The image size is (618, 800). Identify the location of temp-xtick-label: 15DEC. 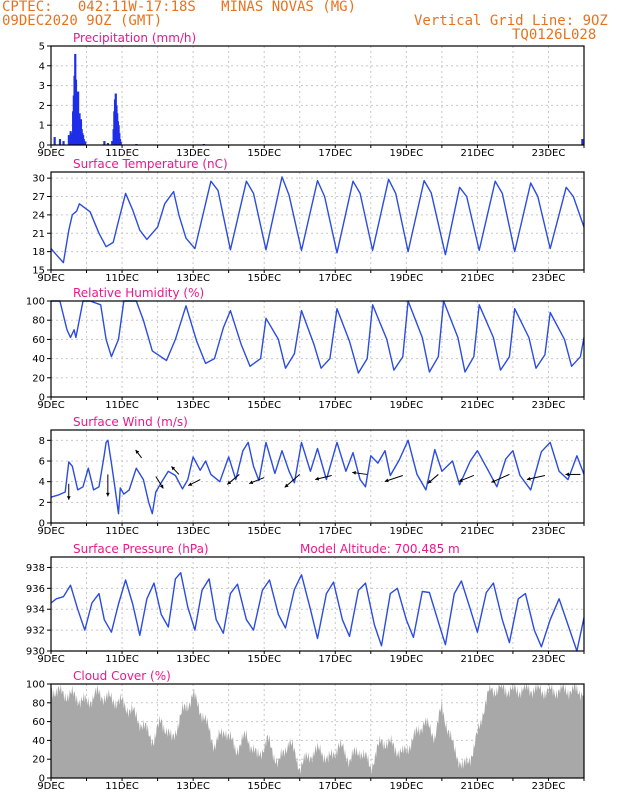
(264, 278).